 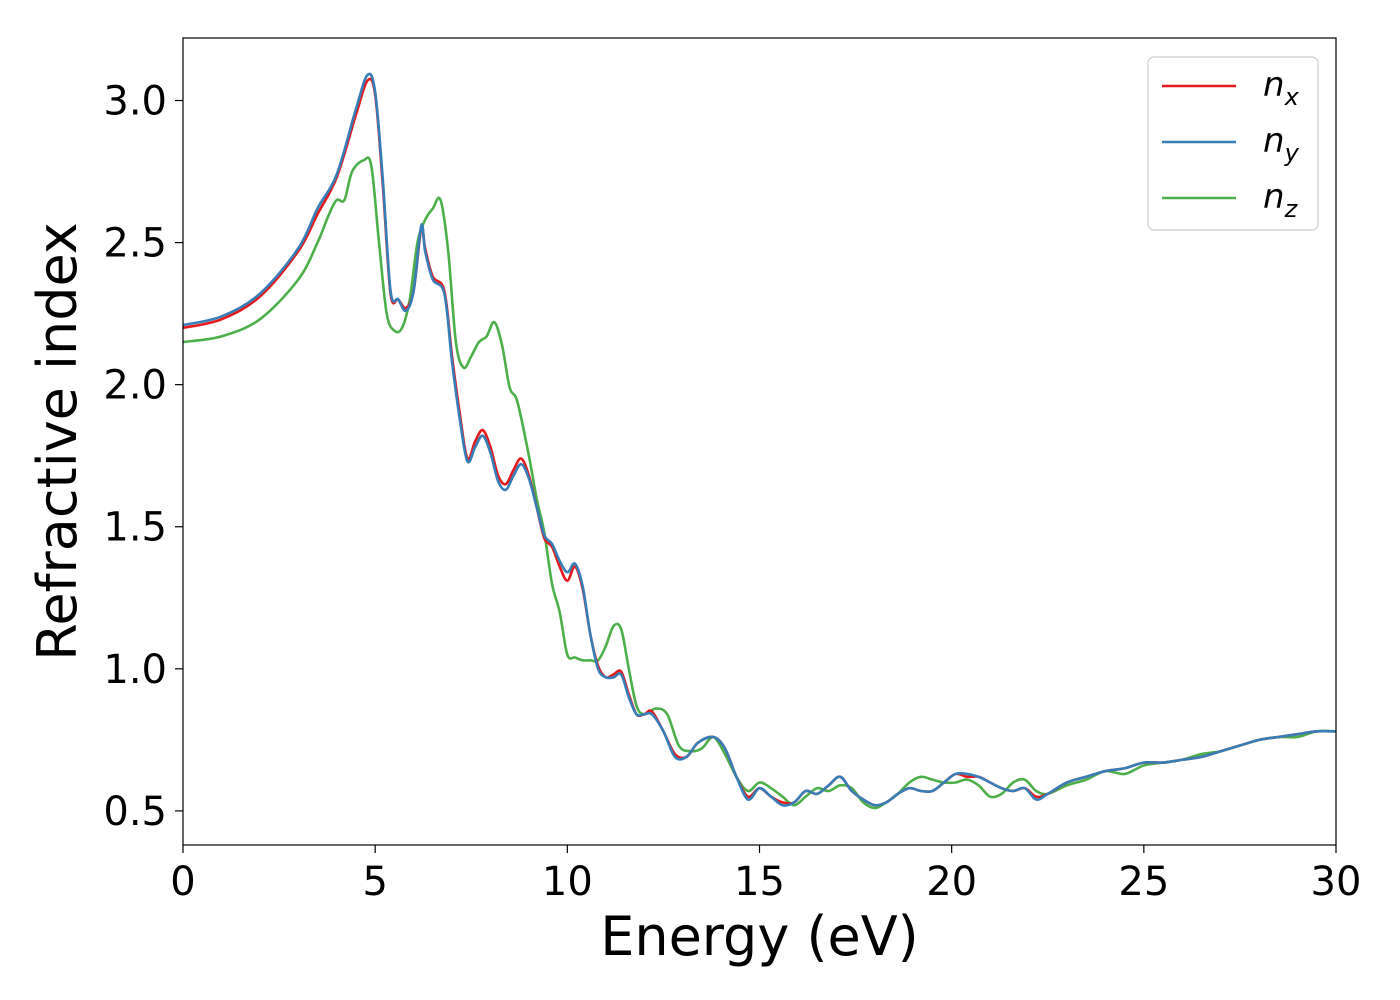 I want to click on x-tick-label: 15, so click(x=759, y=882).